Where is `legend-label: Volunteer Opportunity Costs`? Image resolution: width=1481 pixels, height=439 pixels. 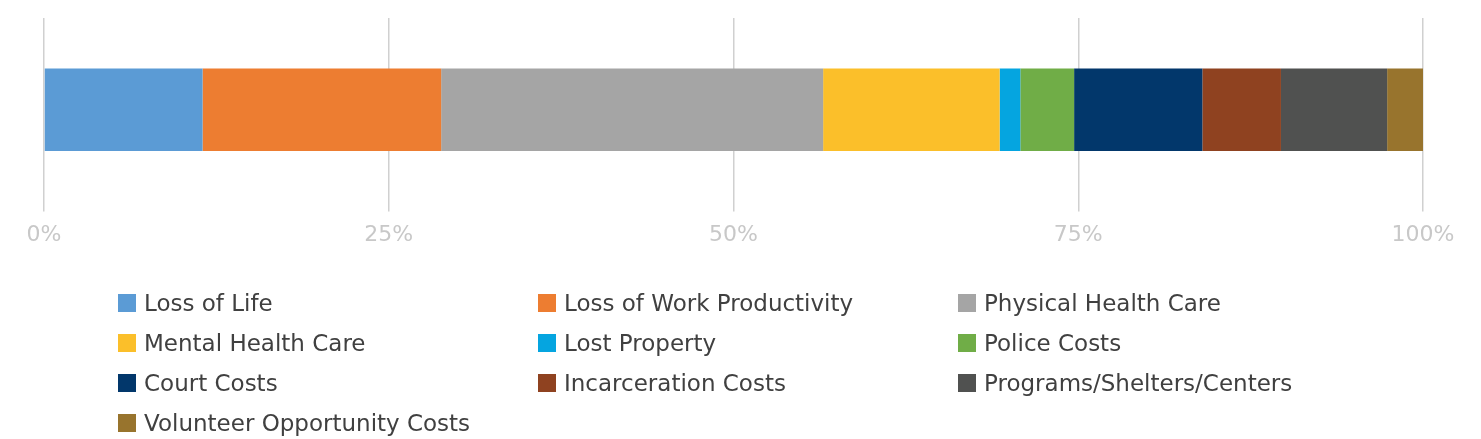
legend-label: Volunteer Opportunity Costs is located at coordinates (307, 423).